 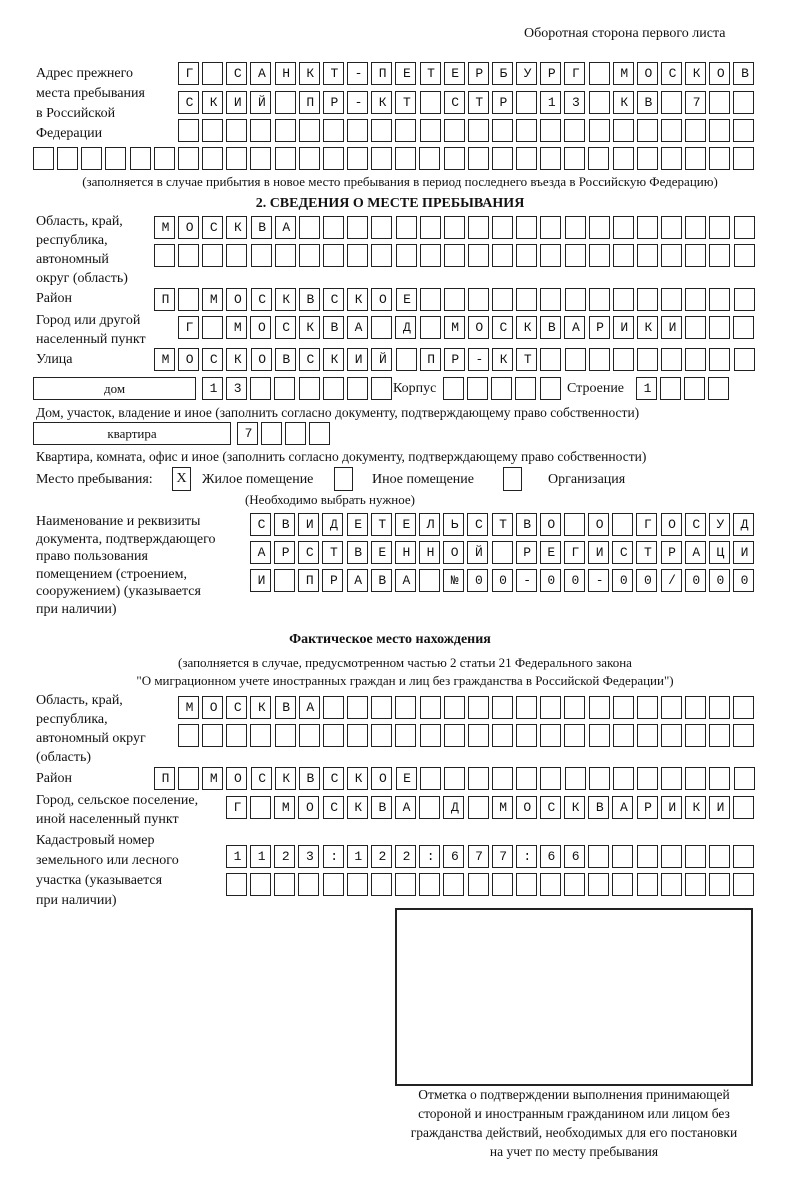 I want to click on apartment-number-row: 7, so click(x=289, y=434).